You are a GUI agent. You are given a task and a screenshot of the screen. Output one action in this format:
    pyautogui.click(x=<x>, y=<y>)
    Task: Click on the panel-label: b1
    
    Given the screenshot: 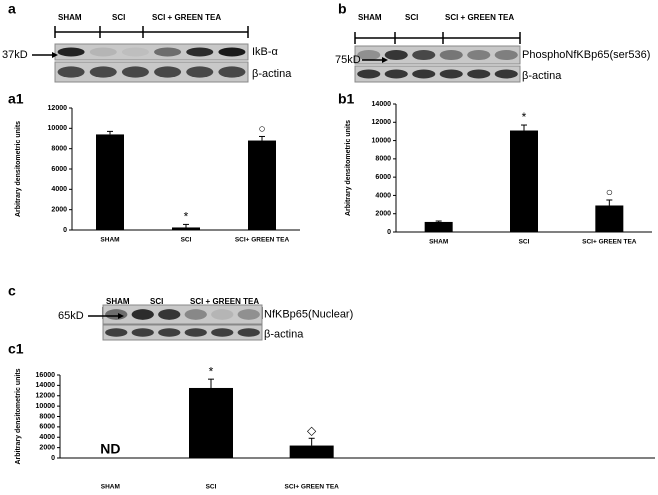 What is the action you would take?
    pyautogui.click(x=346, y=99)
    